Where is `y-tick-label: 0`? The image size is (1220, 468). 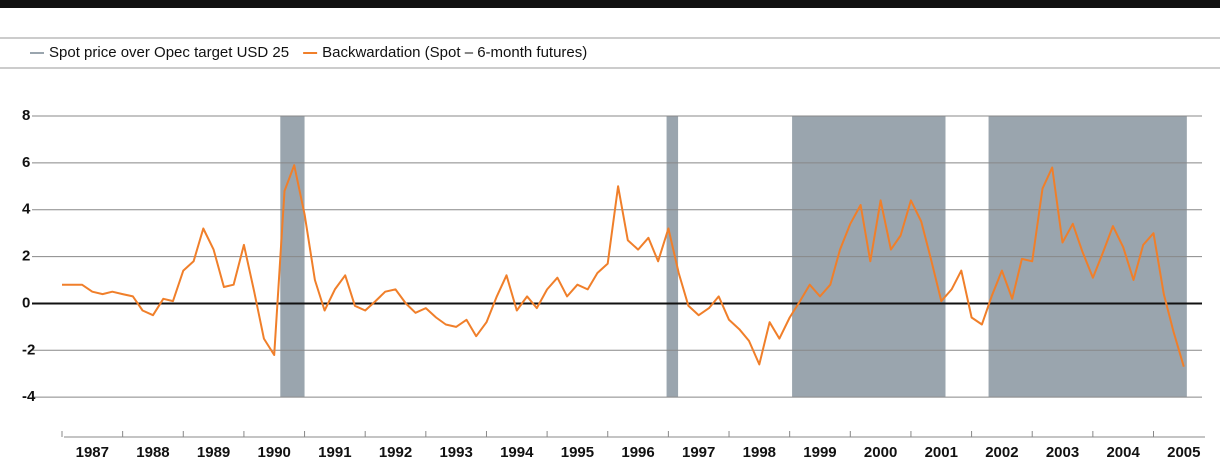 y-tick-label: 0 is located at coordinates (26, 302).